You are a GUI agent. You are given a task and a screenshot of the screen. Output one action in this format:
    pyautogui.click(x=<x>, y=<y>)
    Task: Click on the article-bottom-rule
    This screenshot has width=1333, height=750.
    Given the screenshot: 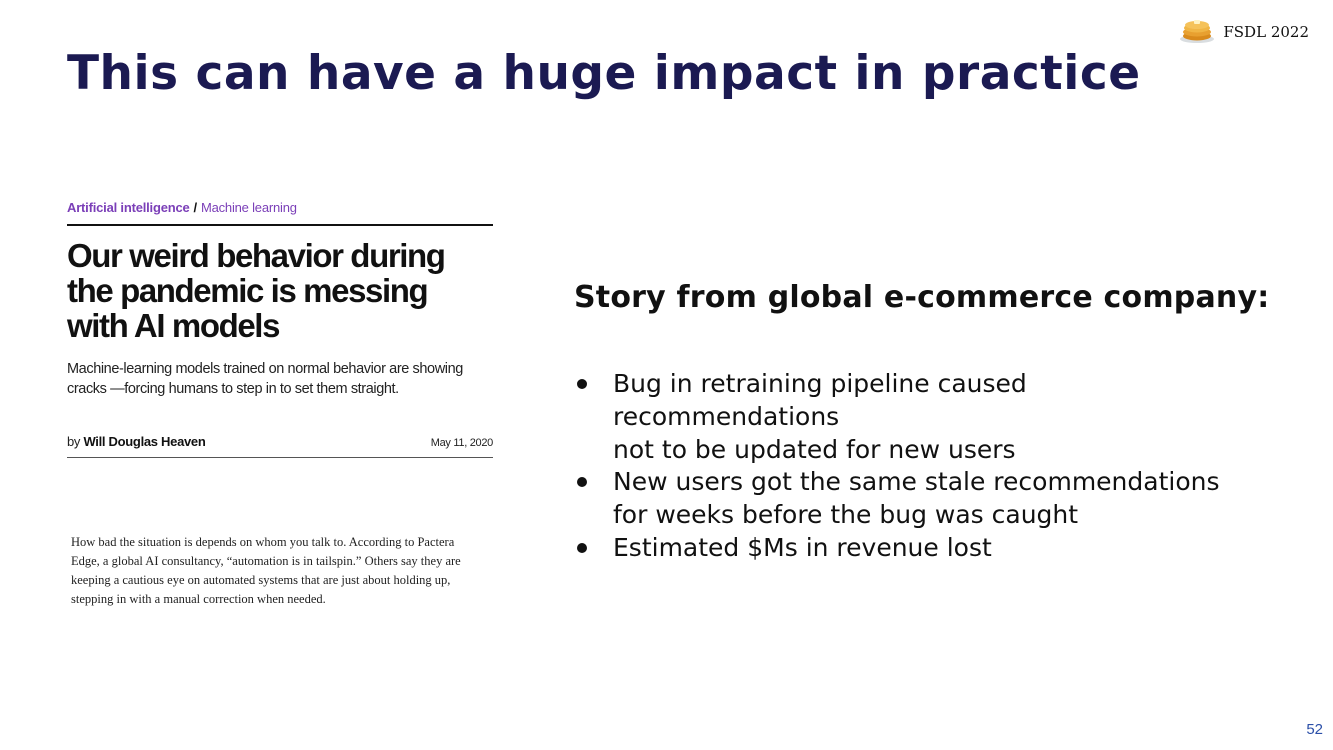 What is the action you would take?
    pyautogui.click(x=280, y=457)
    